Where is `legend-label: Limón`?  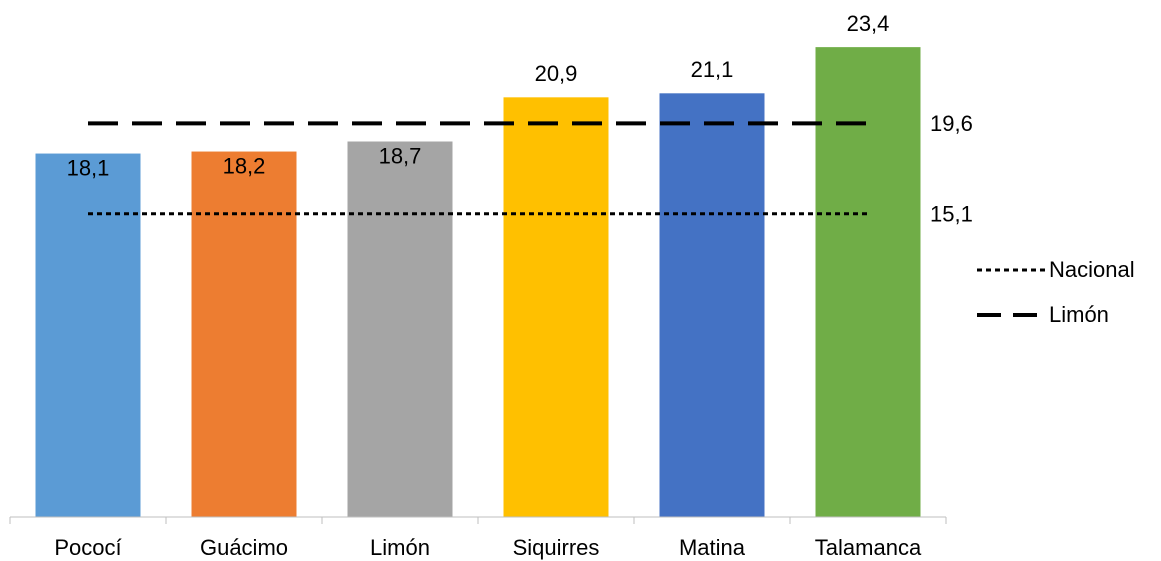
legend-label: Limón is located at coordinates (1079, 314).